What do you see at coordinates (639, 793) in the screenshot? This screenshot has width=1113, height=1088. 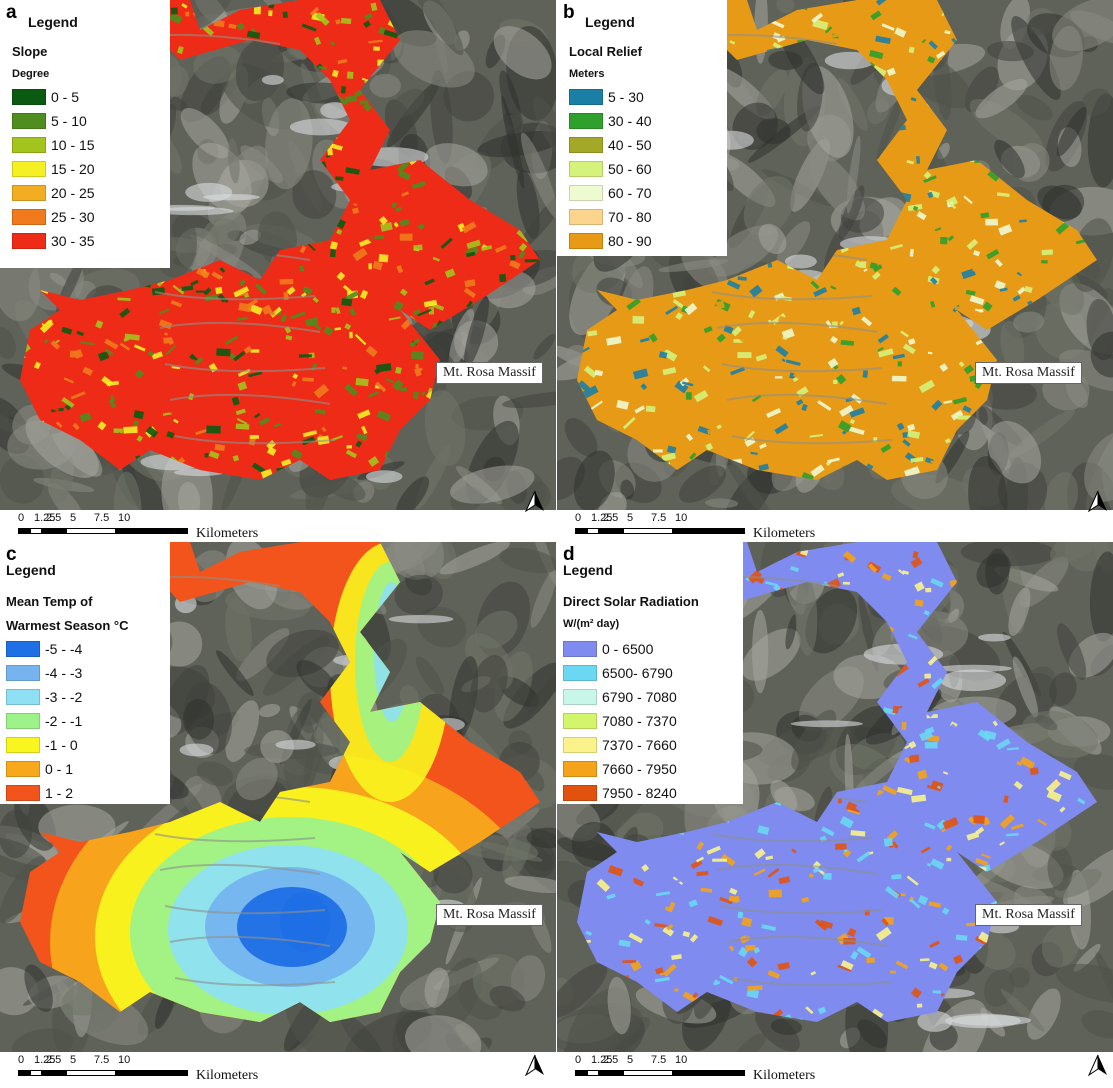 I see `legend-item-label: 7950 - 8240` at bounding box center [639, 793].